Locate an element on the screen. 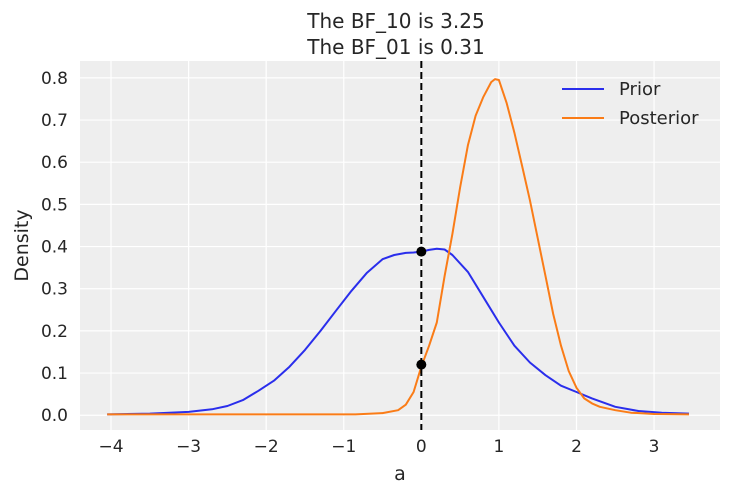  x-tick-label: −4 is located at coordinates (110, 447).